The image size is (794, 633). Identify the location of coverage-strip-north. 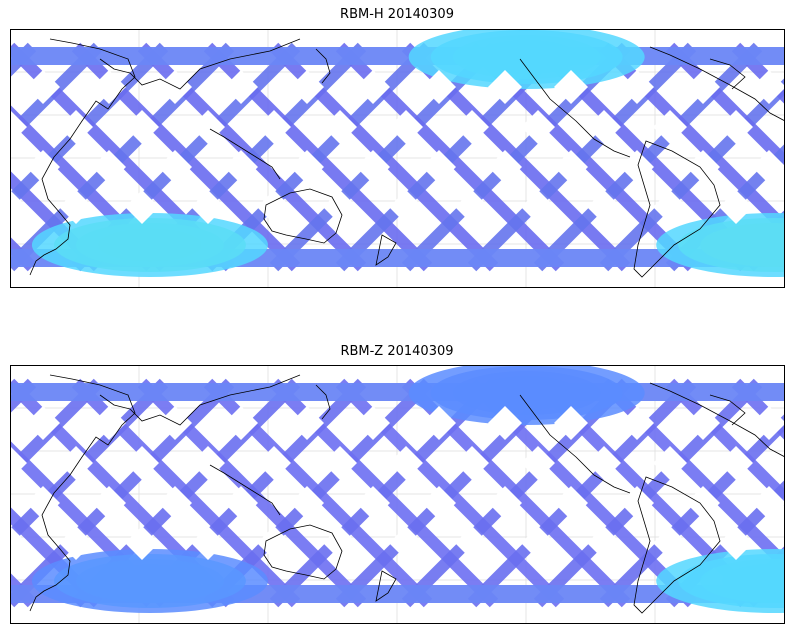
(397, 392).